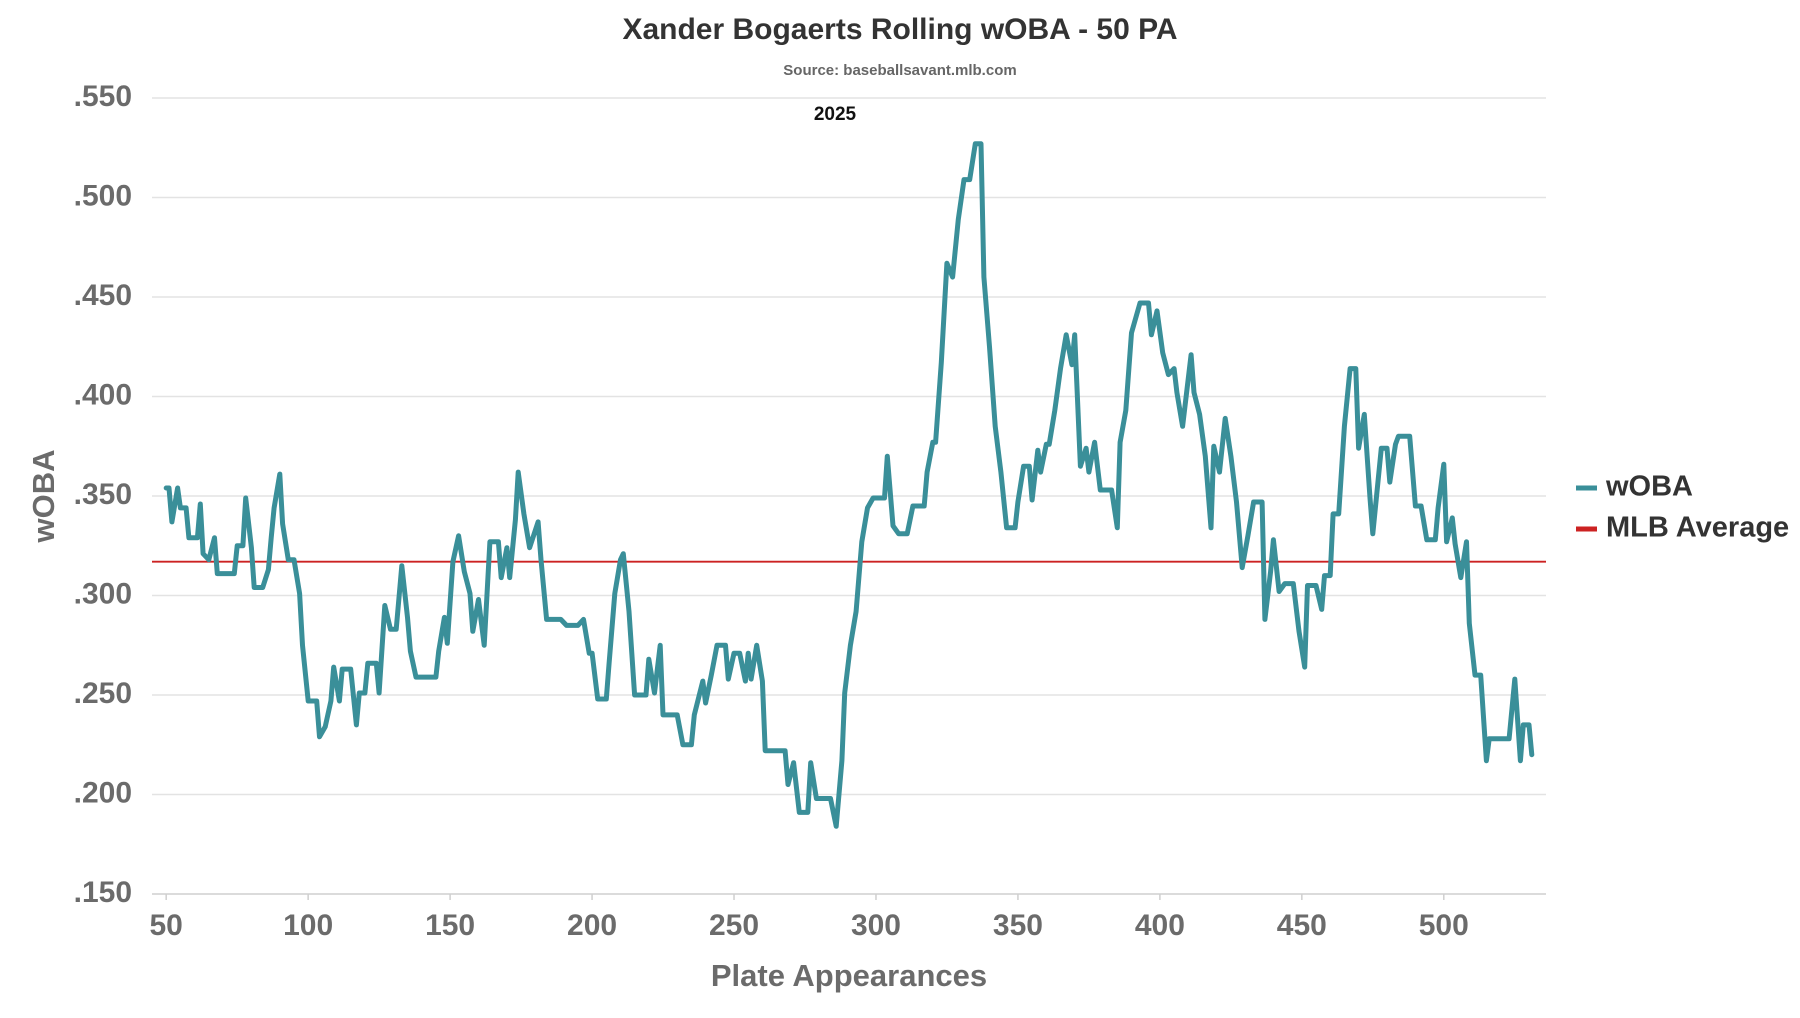  I want to click on x-tick-label: 300, so click(876, 925).